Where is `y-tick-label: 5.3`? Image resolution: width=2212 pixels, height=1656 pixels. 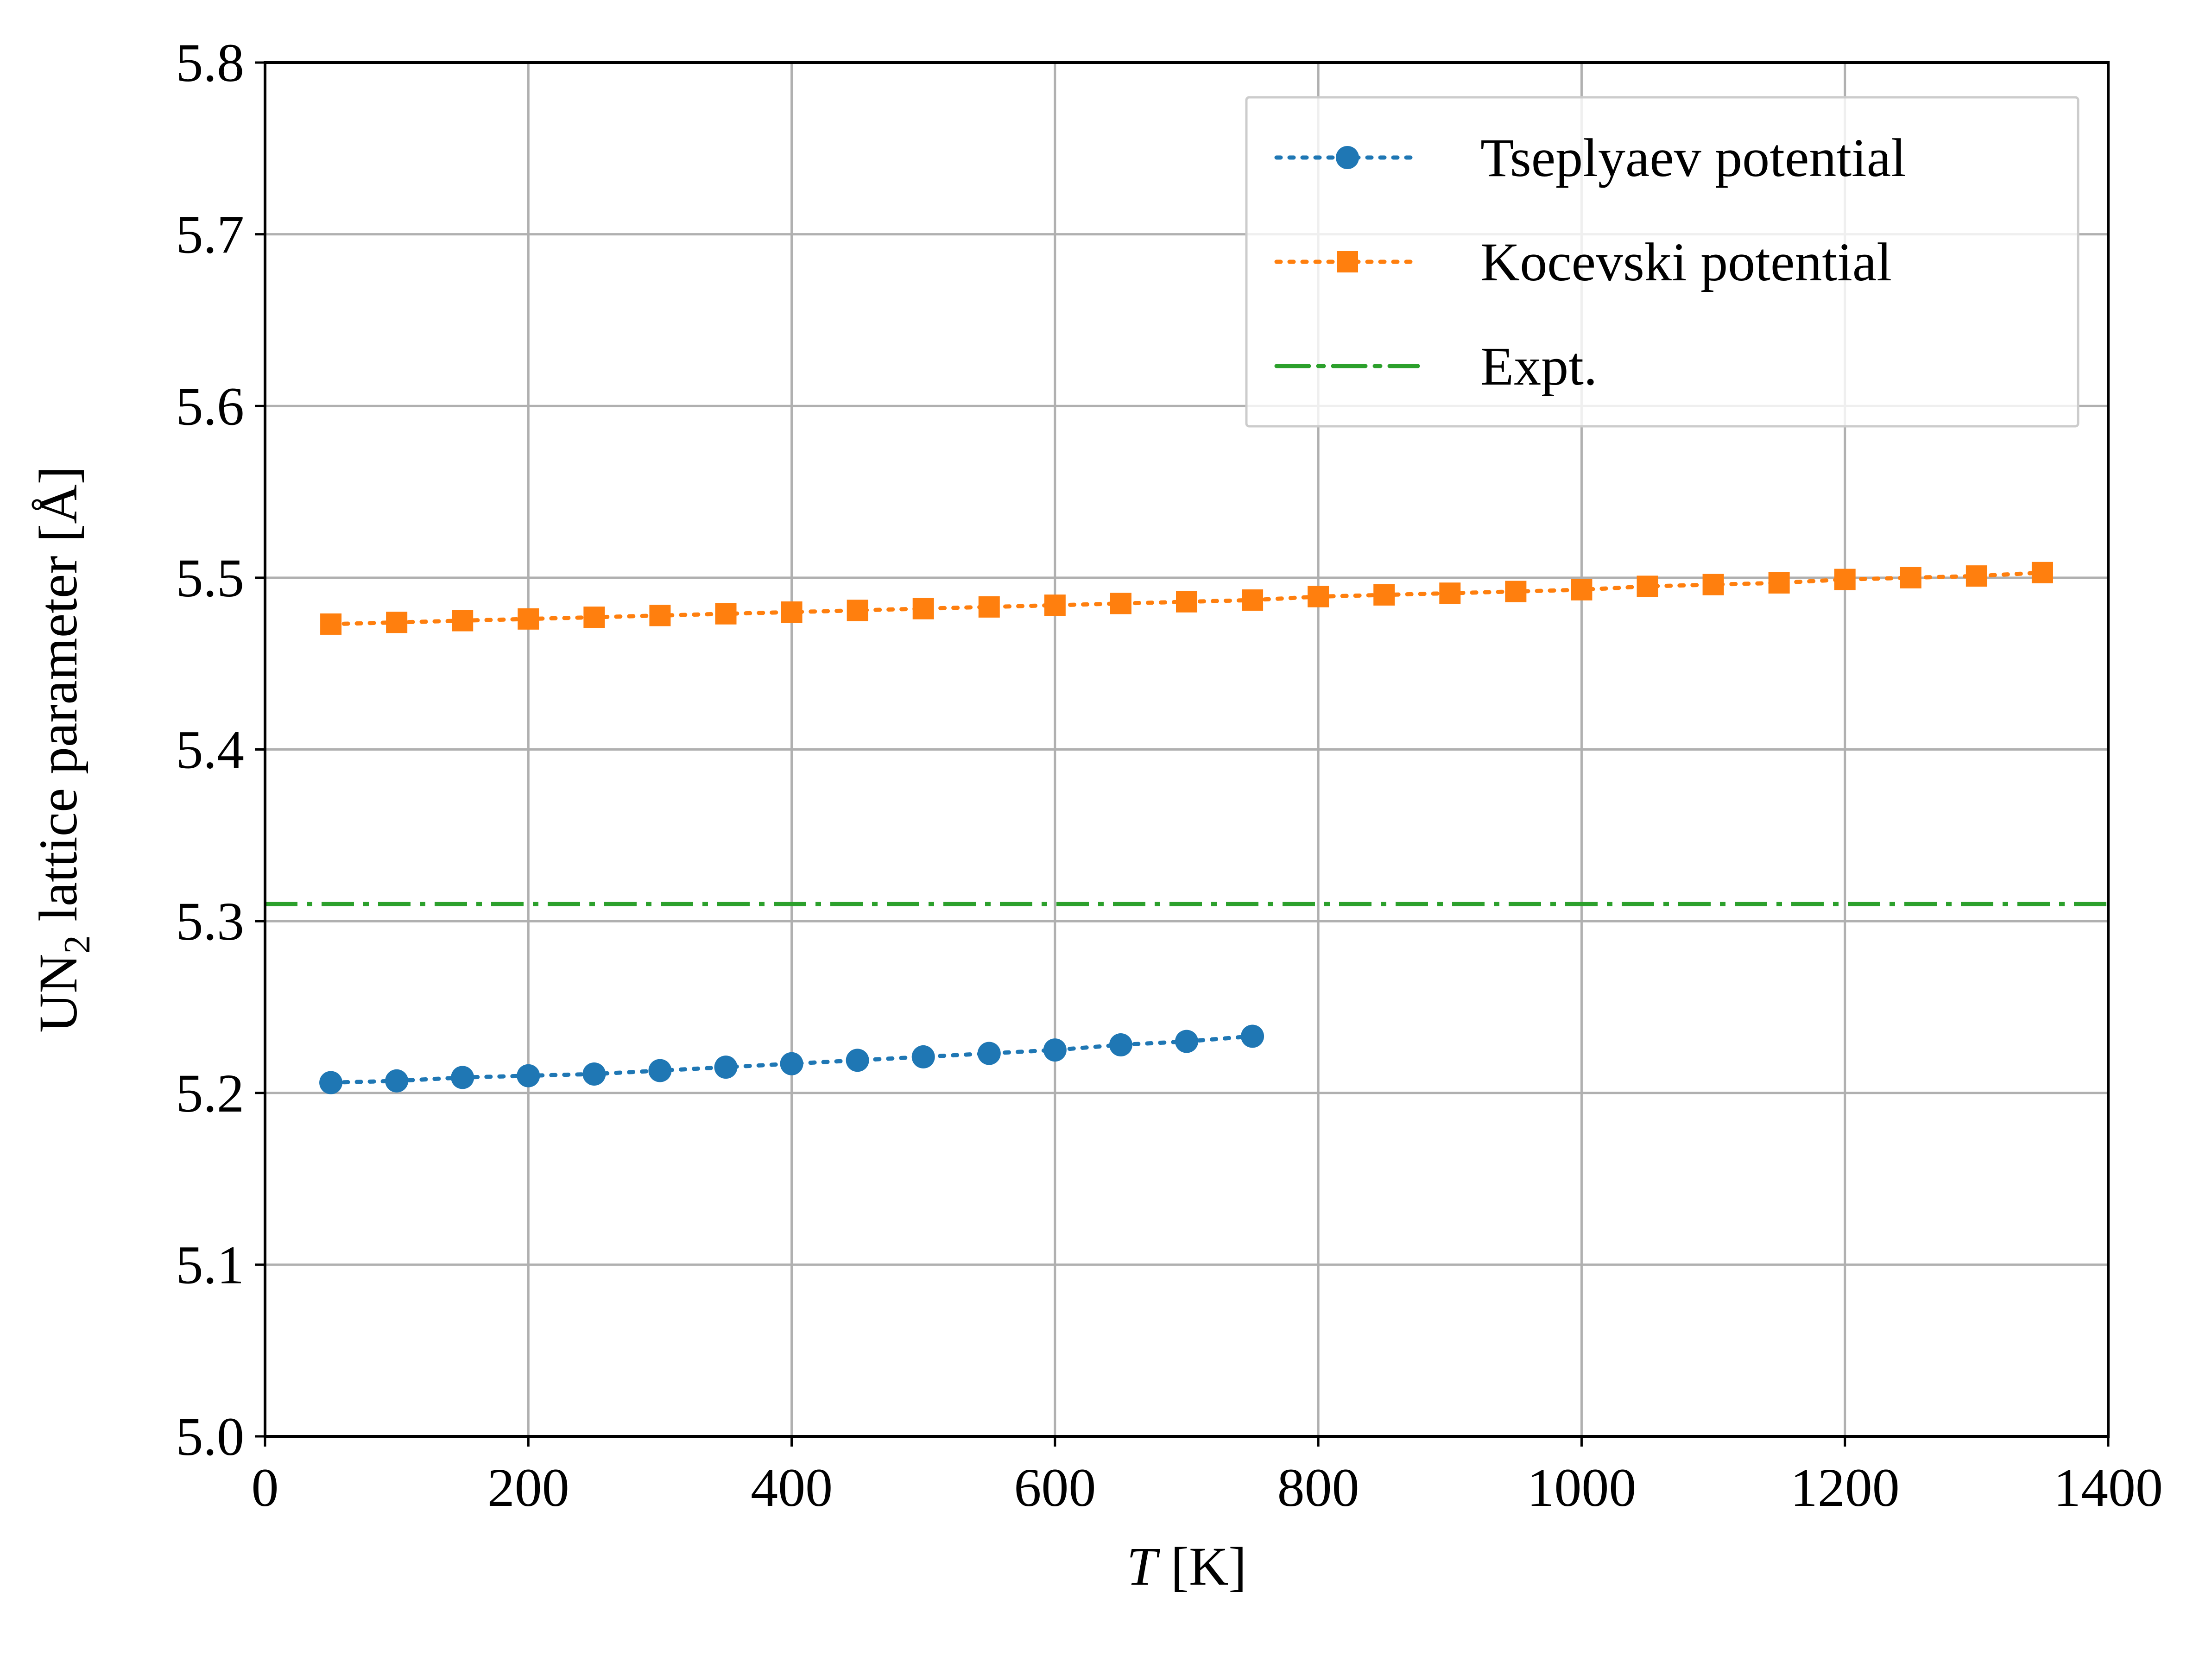
y-tick-label: 5.3 is located at coordinates (210, 921).